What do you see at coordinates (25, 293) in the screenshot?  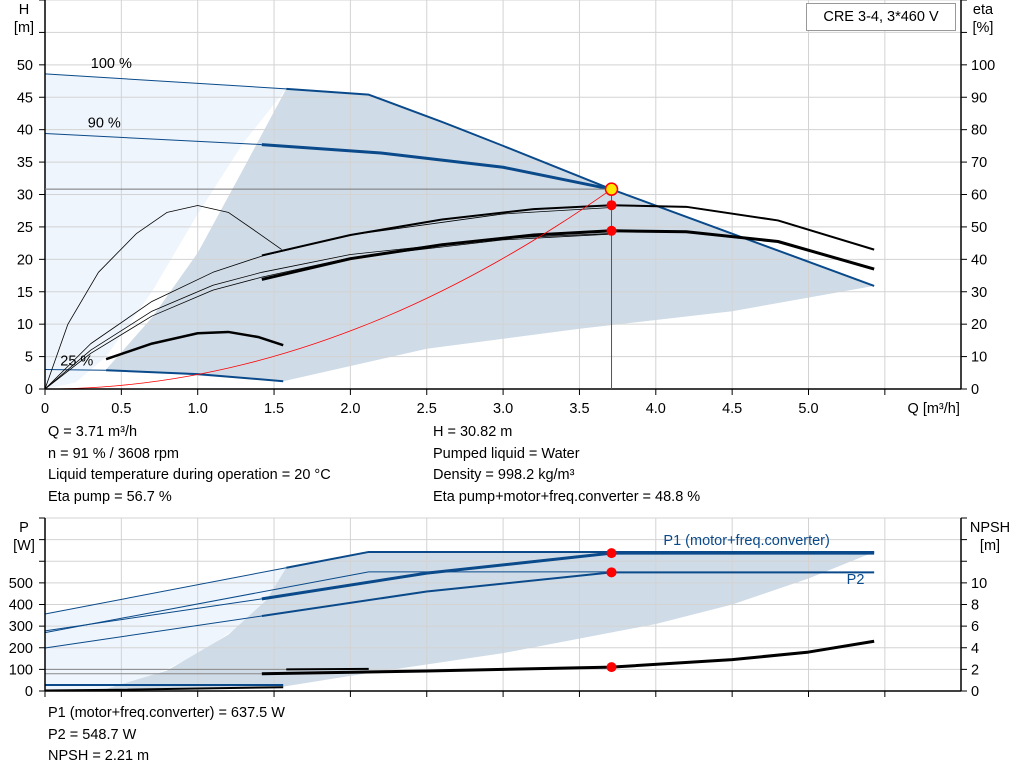 I see `top-y-tick-label: 15` at bounding box center [25, 293].